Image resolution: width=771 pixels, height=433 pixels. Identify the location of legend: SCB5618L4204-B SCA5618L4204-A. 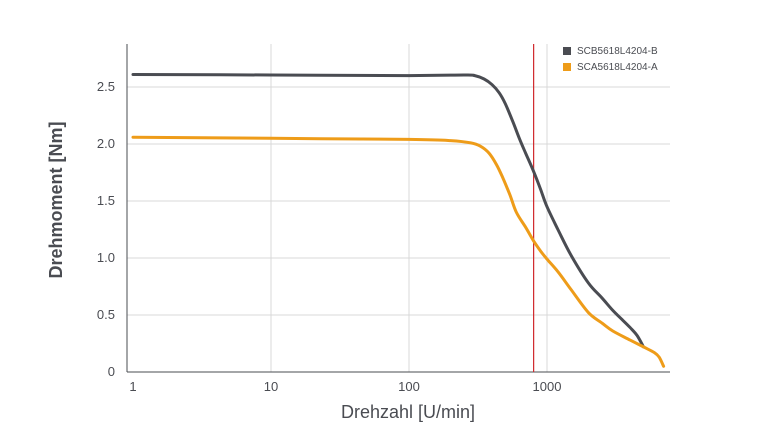
(610, 59).